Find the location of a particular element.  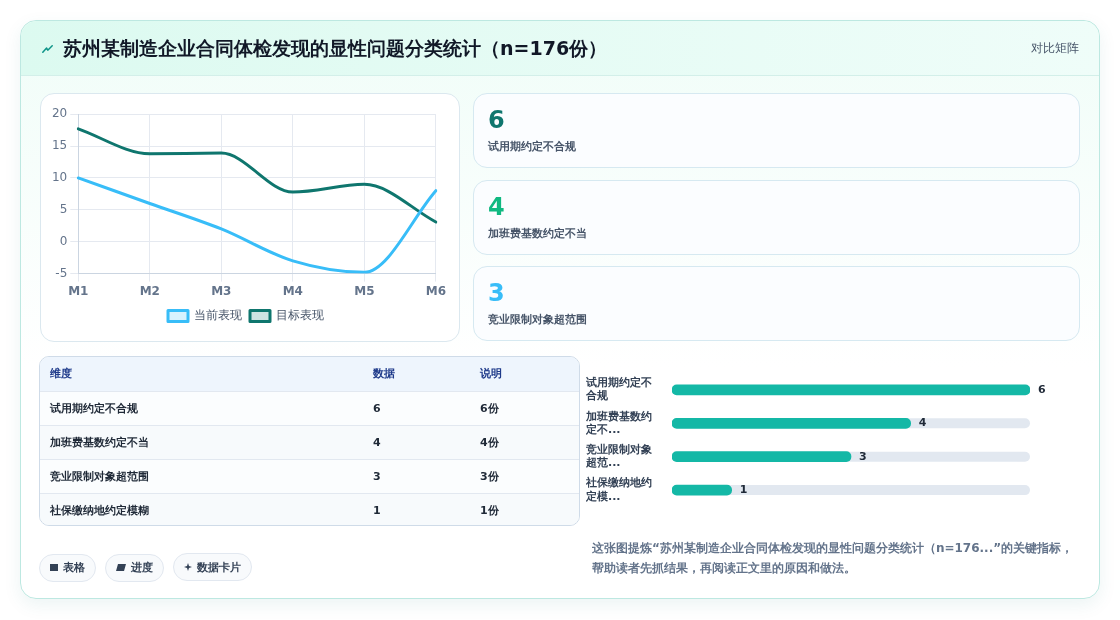

data-label: 3份 is located at coordinates (489, 477).